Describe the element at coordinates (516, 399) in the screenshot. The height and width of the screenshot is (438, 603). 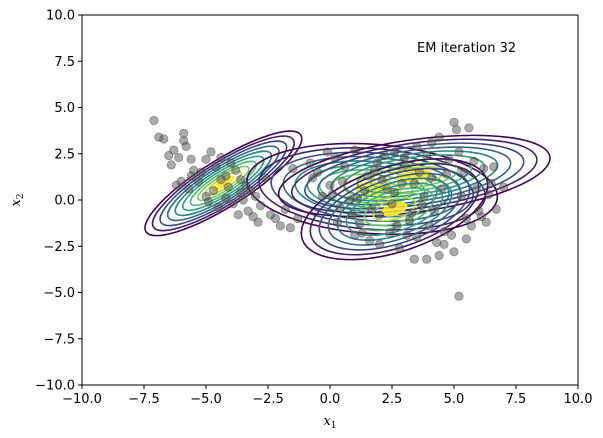
I see `x-tick-label: 7.5` at that location.